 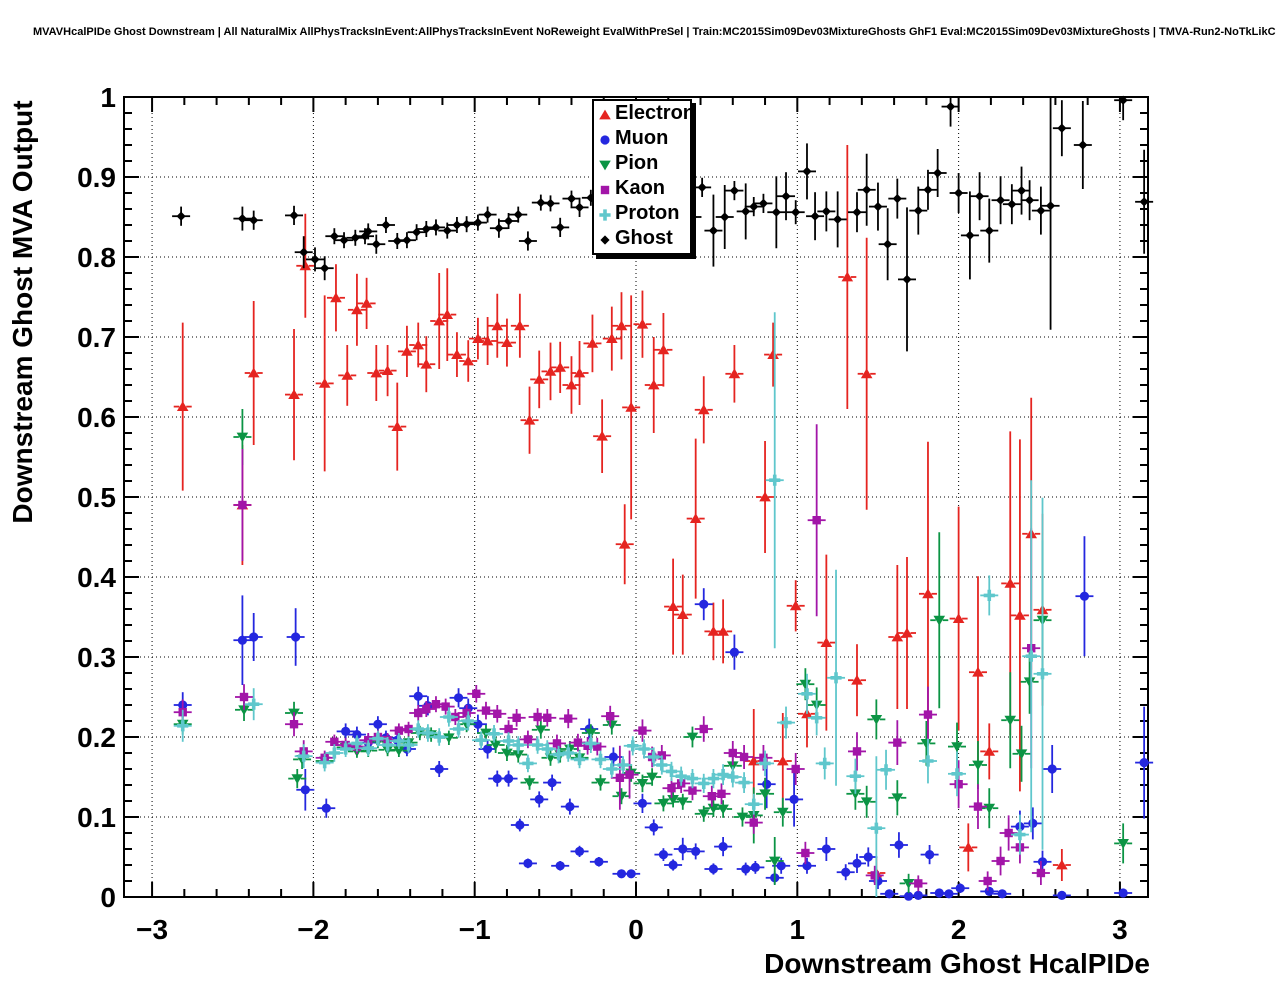 I want to click on y-tick-label: 0.1, so click(x=96, y=817).